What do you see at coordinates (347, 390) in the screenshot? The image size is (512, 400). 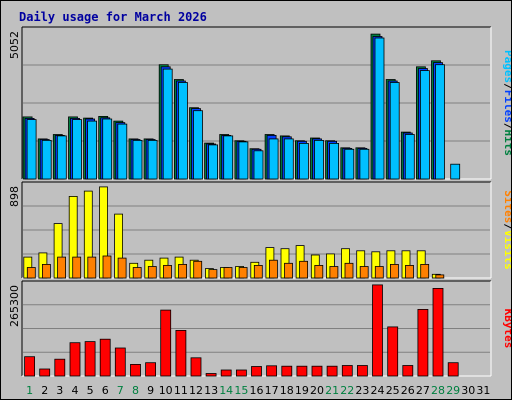 I see `x-label-day-22: 22` at bounding box center [347, 390].